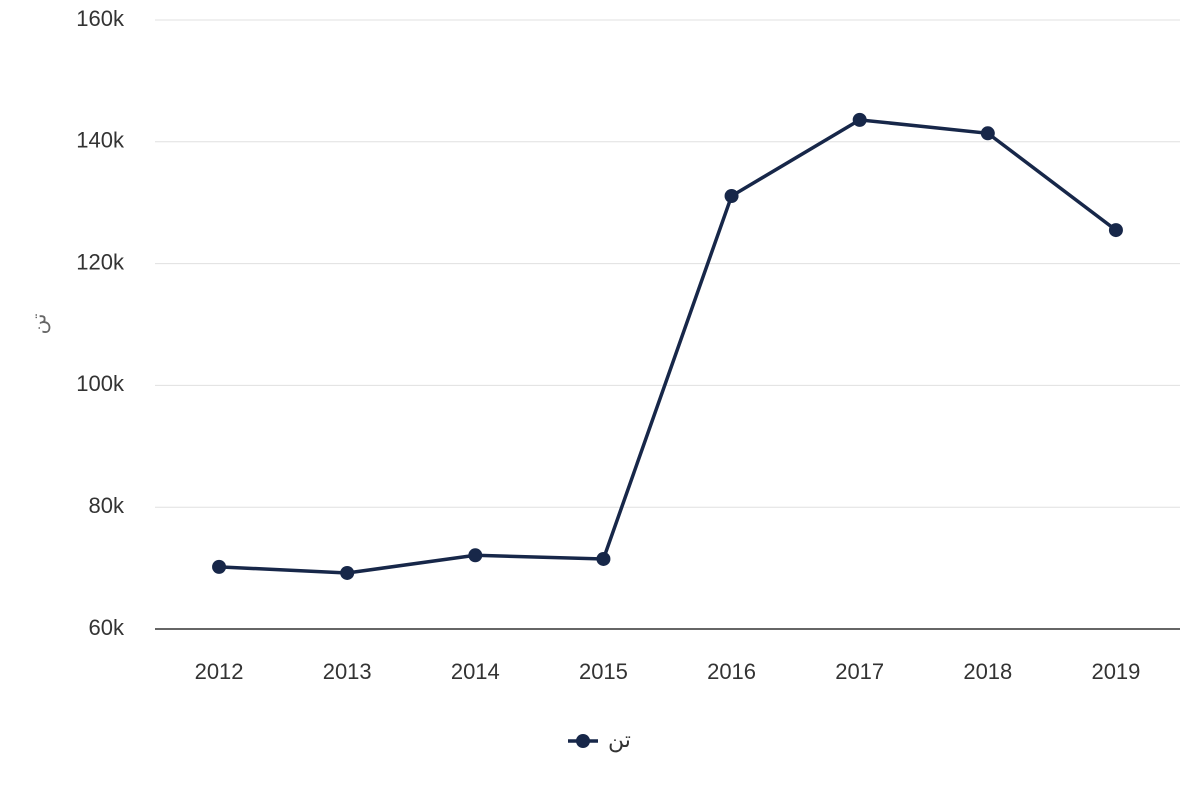 The height and width of the screenshot is (800, 1200). Describe the element at coordinates (603, 671) in the screenshot. I see `x-tick-label: 2015` at that location.